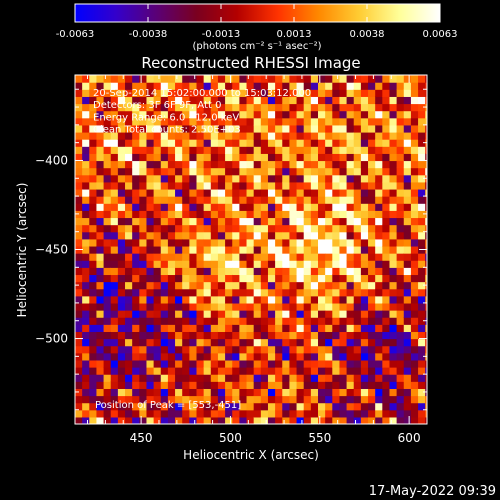 The width and height of the screenshot is (500, 500). I want to click on x-axis-label: Heliocentric X (arcsec), so click(251, 455).